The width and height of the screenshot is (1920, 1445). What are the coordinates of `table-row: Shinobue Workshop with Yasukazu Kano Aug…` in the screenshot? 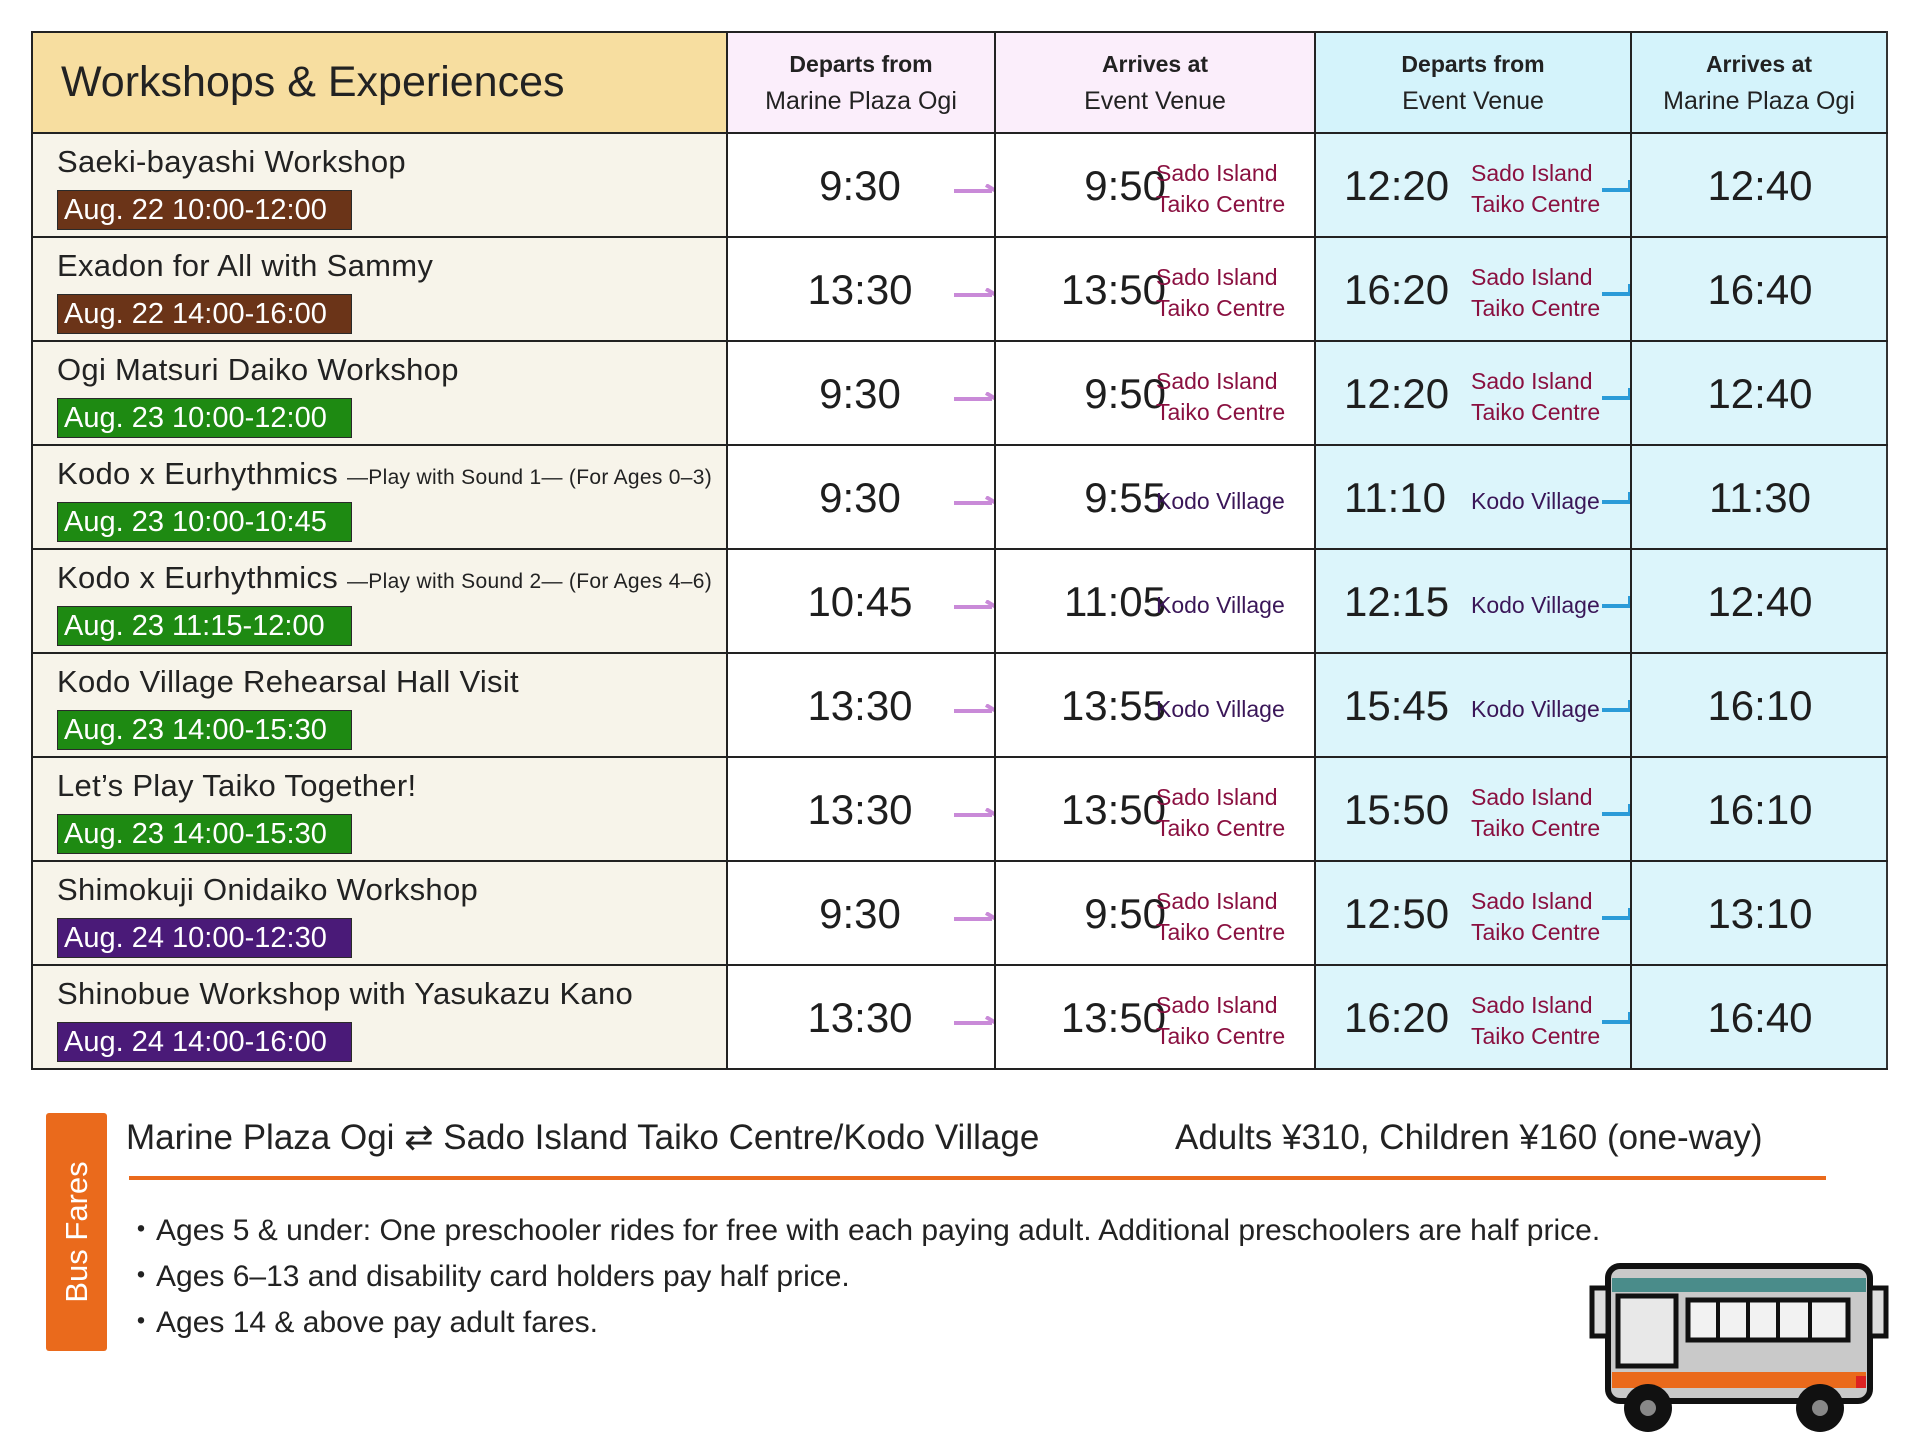 It's located at (959, 1017).